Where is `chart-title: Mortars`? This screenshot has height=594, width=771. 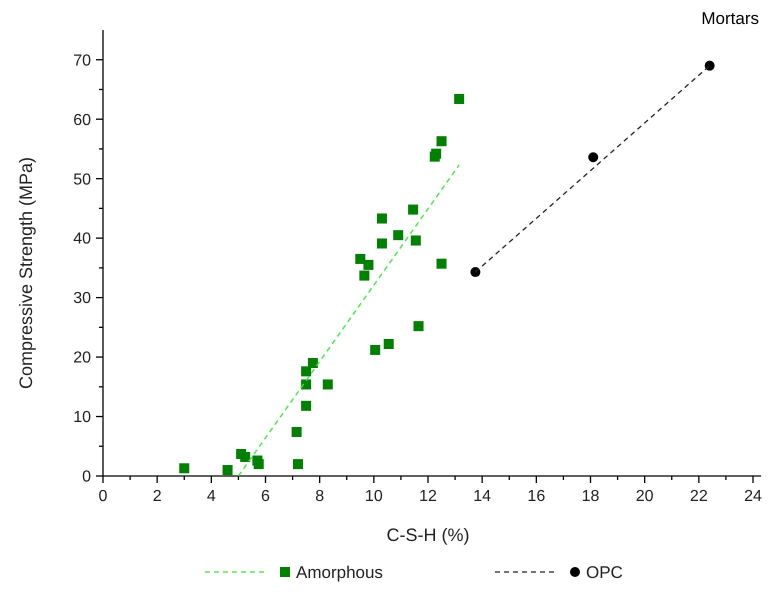
chart-title: Mortars is located at coordinates (730, 18).